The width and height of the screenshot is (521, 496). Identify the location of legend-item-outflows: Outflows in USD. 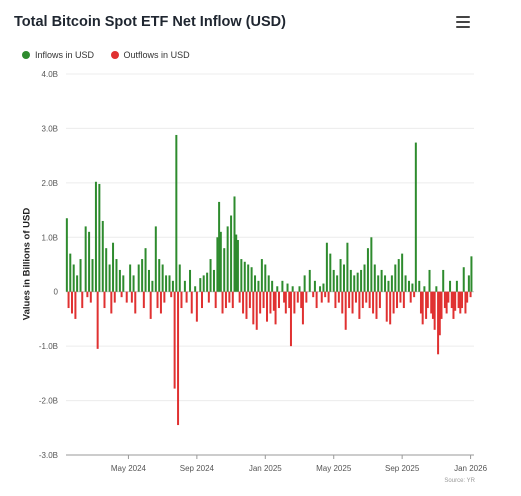
(150, 55).